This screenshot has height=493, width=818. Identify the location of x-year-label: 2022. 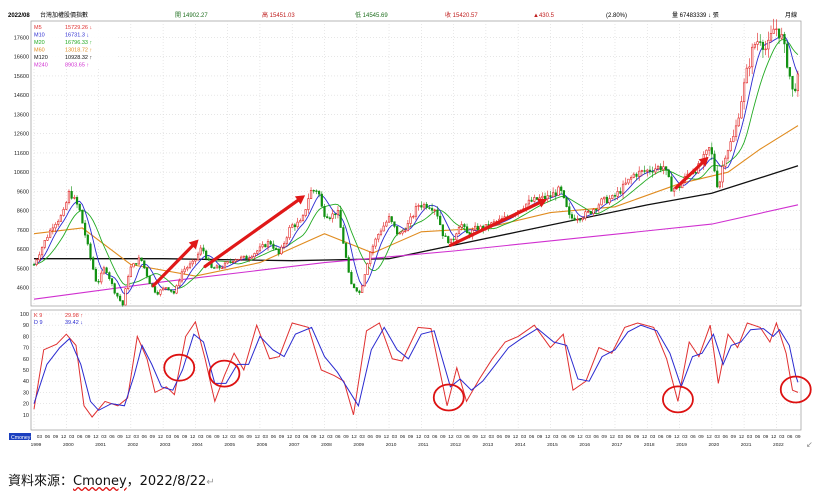
(778, 445).